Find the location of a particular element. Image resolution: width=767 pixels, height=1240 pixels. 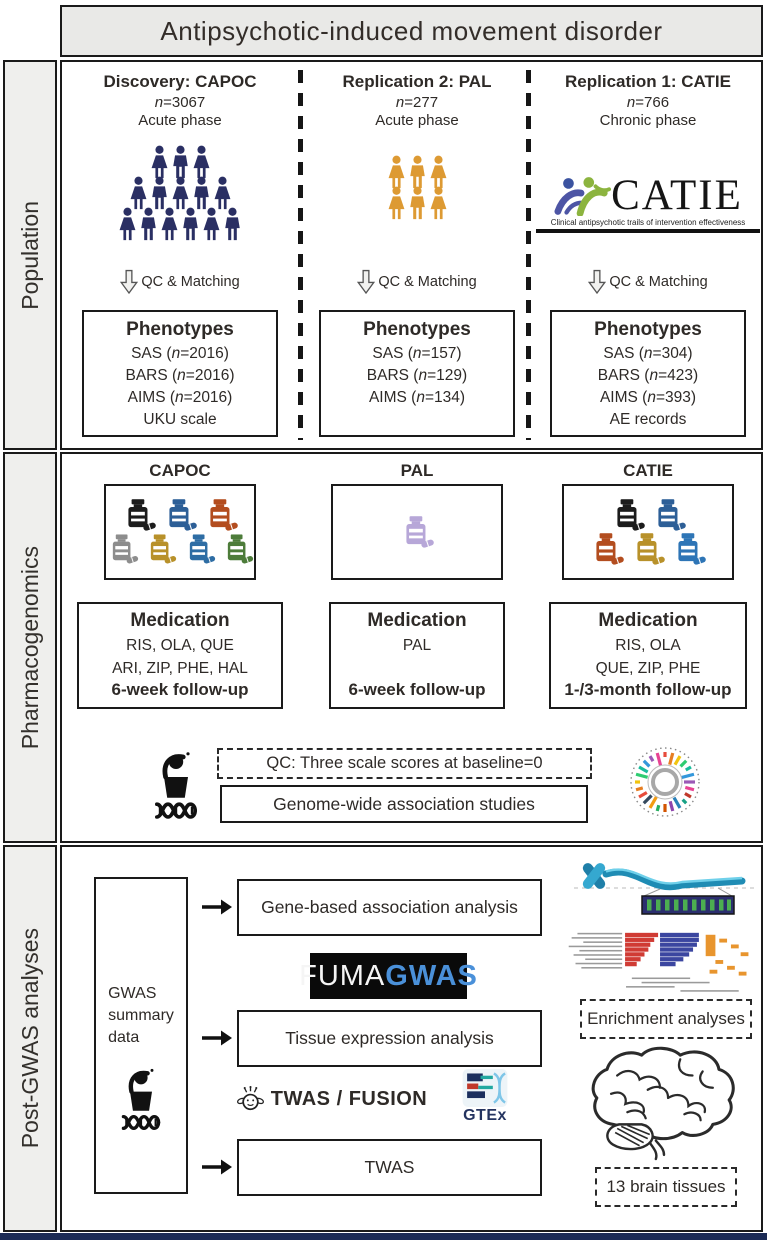

bee-icon is located at coordinates (250, 1098).